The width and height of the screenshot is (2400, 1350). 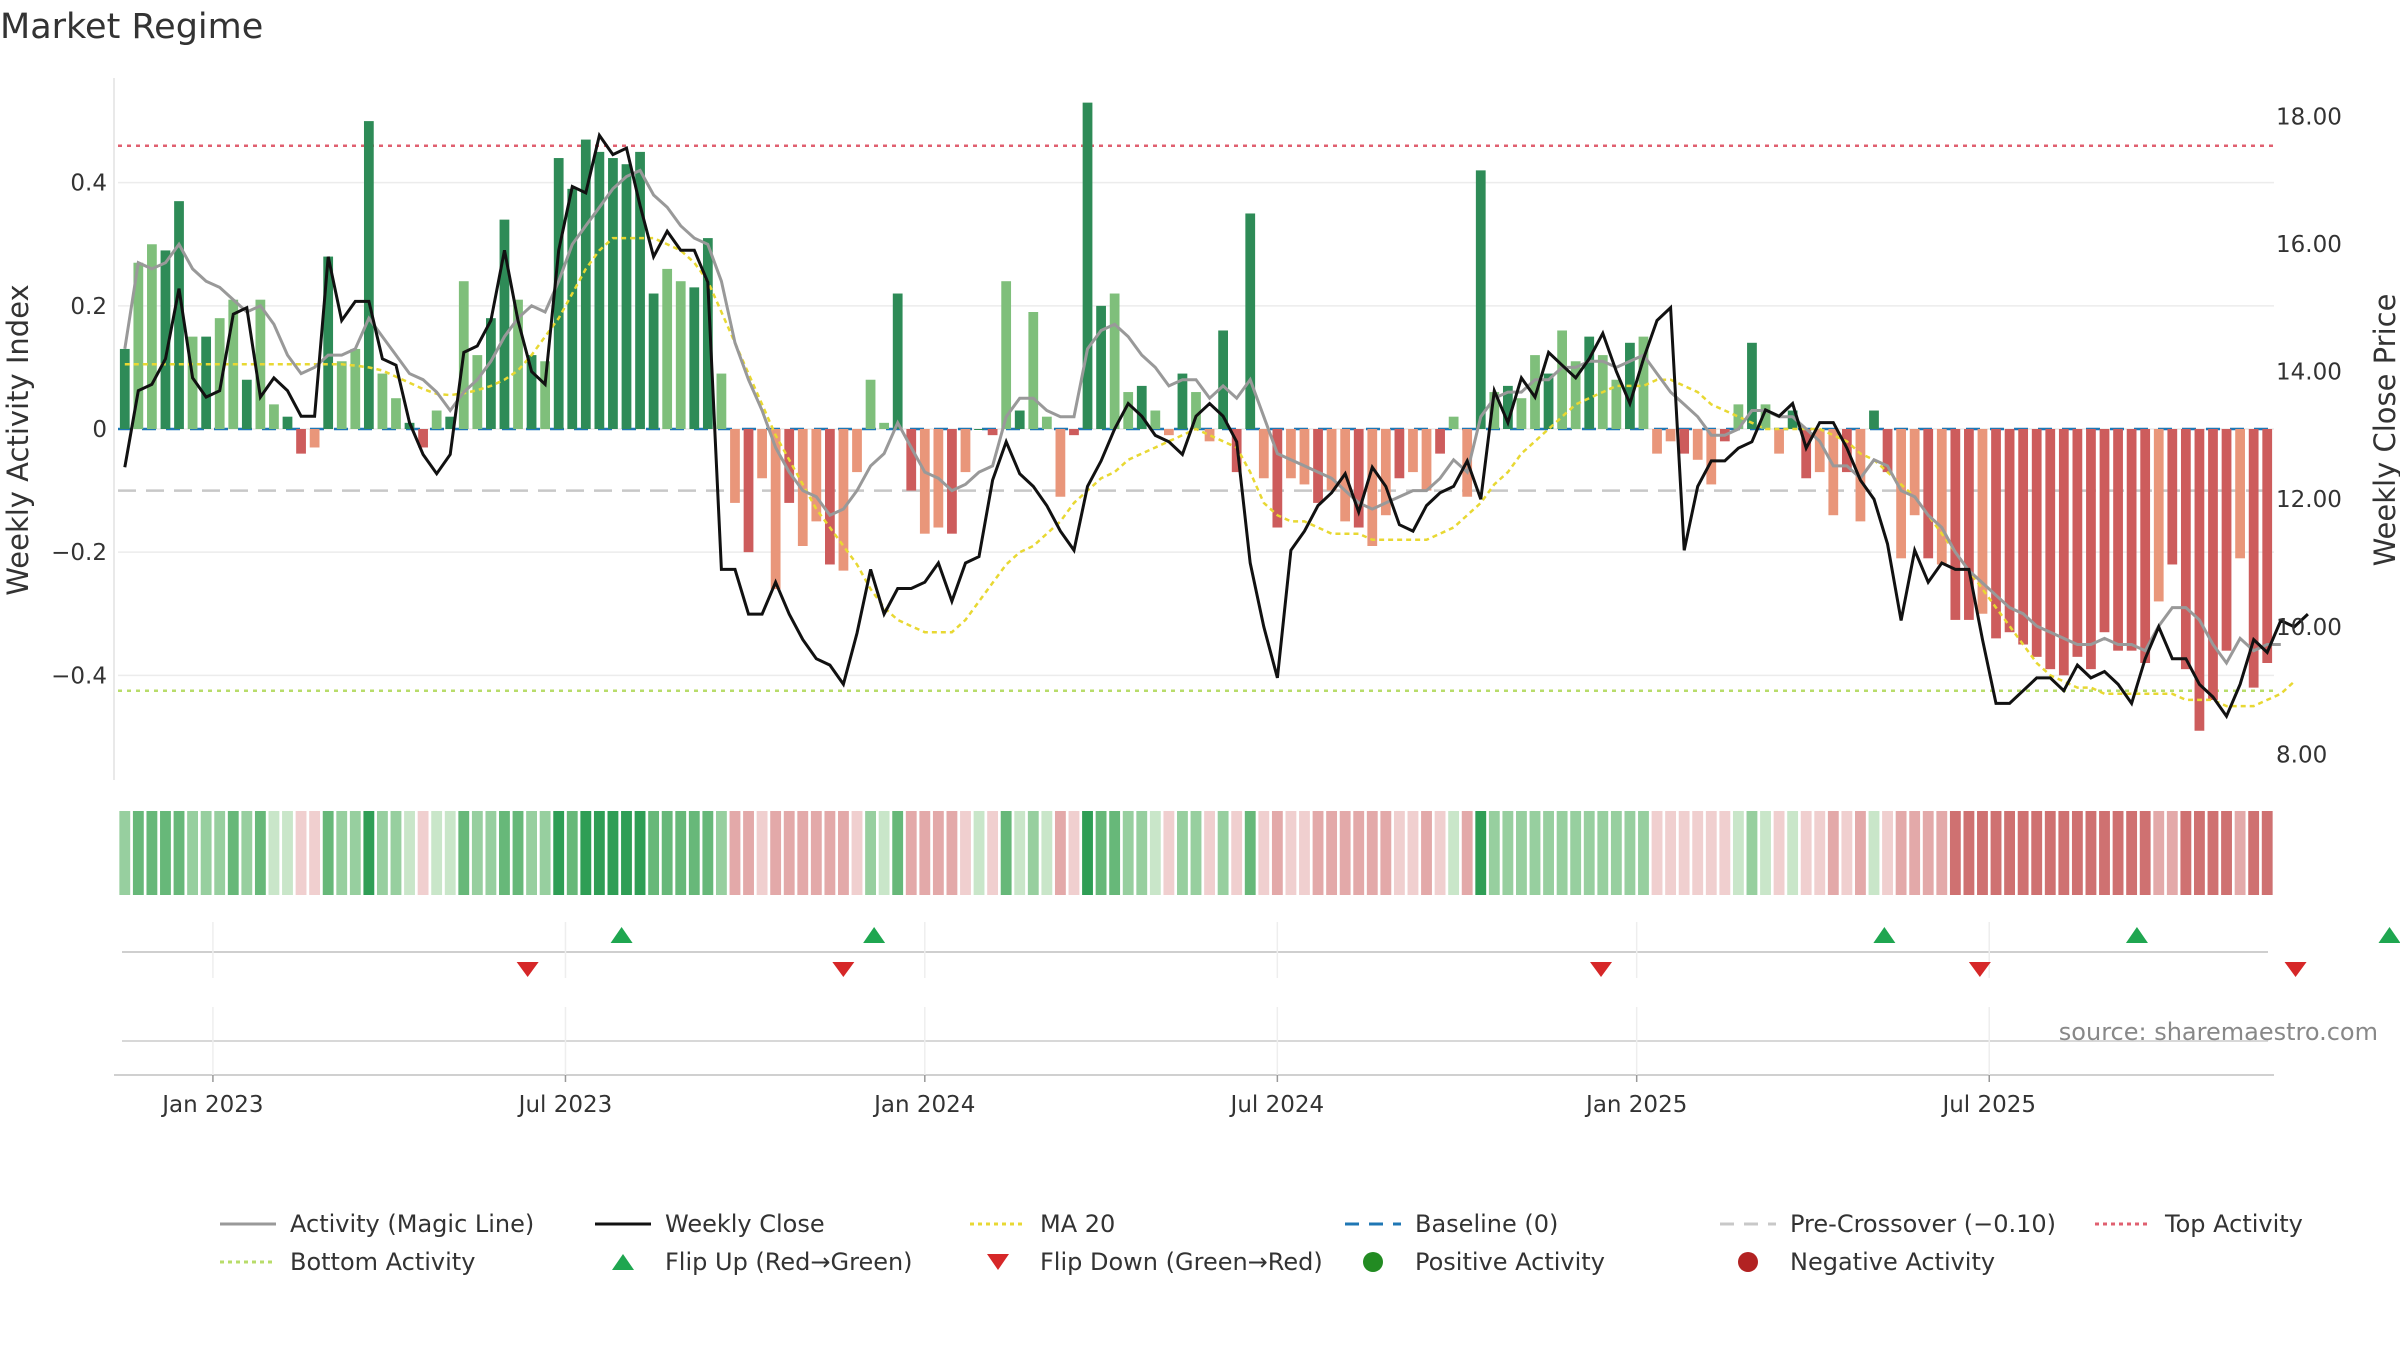 I want to click on legend-dotted-yellow-icon, so click(x=998, y=1224).